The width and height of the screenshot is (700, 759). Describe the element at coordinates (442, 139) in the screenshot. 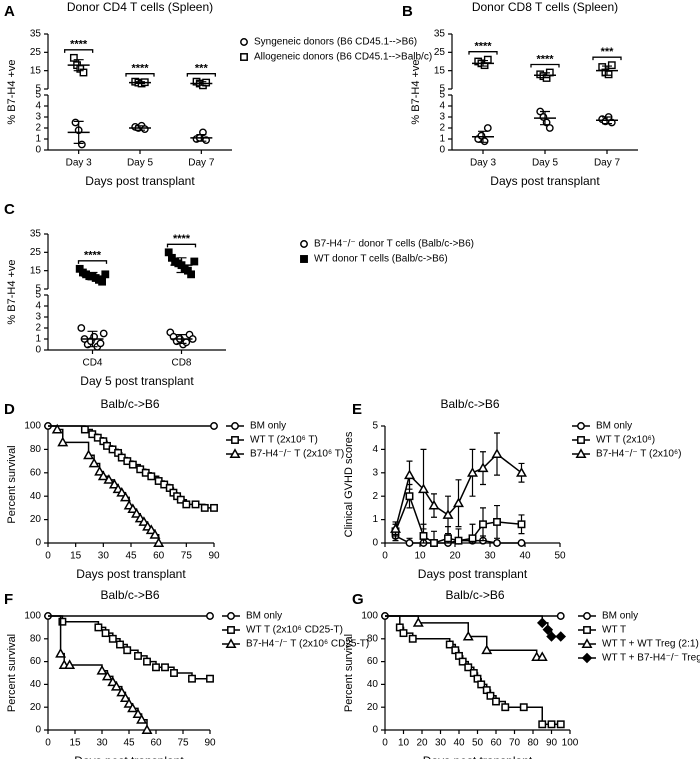

I see `y-tick-label: 1` at that location.